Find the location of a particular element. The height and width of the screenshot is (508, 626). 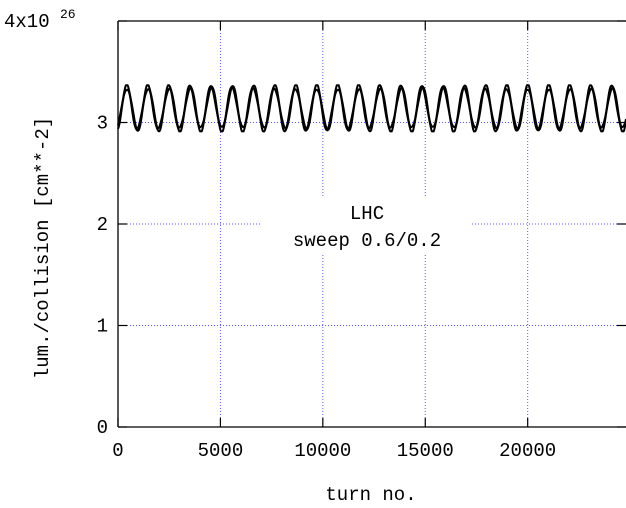

y-tick-label: 2 is located at coordinates (102, 225).